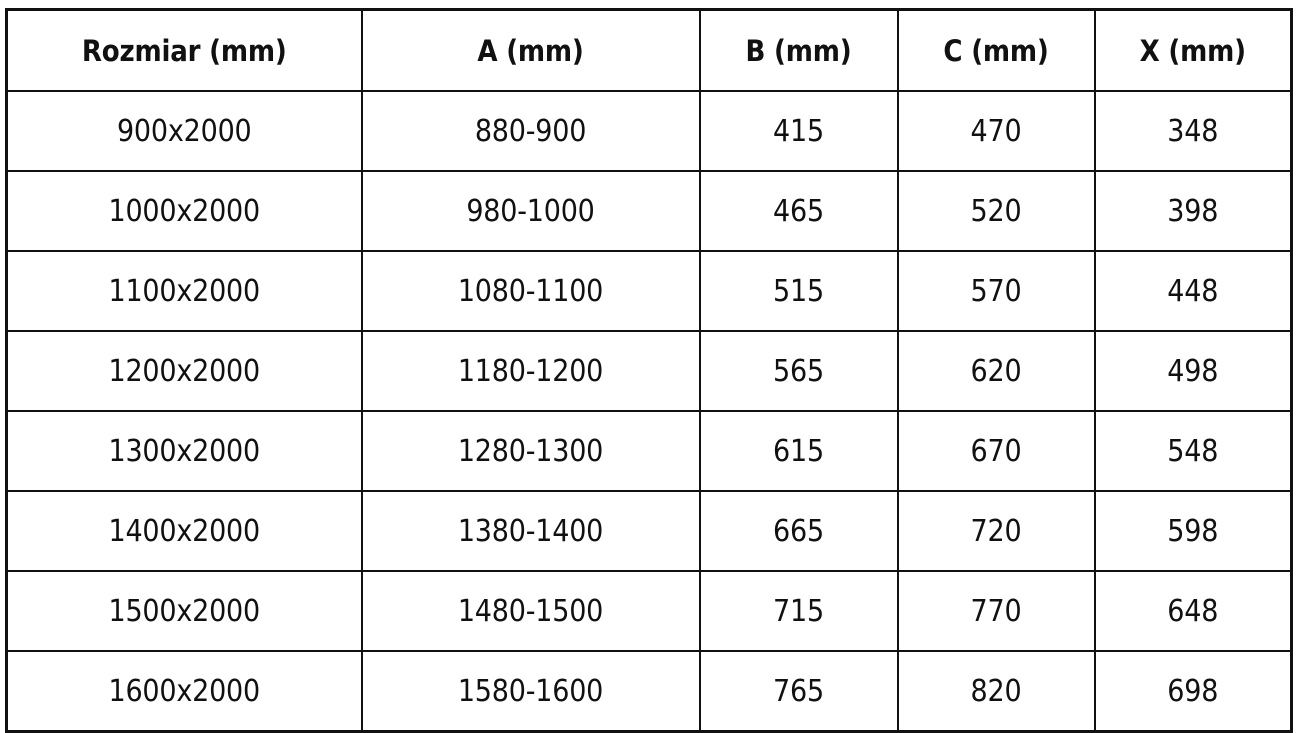 The width and height of the screenshot is (1297, 733). I want to click on cell-a: 980-1000, so click(530, 211).